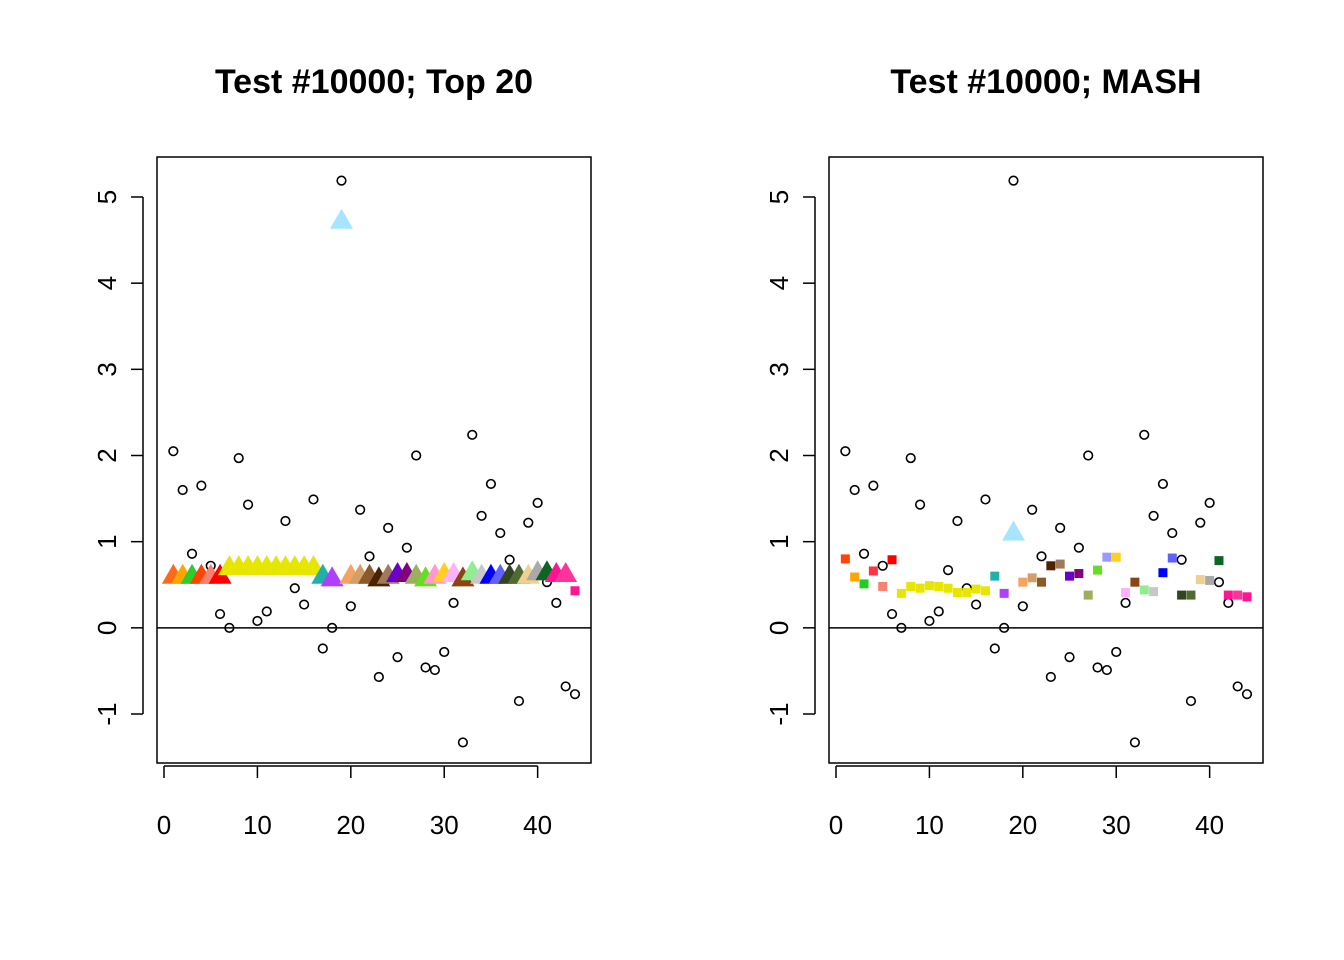 Image resolution: width=1344 pixels, height=960 pixels. Describe the element at coordinates (107, 628) in the screenshot. I see `y-tick-label: 0` at that location.